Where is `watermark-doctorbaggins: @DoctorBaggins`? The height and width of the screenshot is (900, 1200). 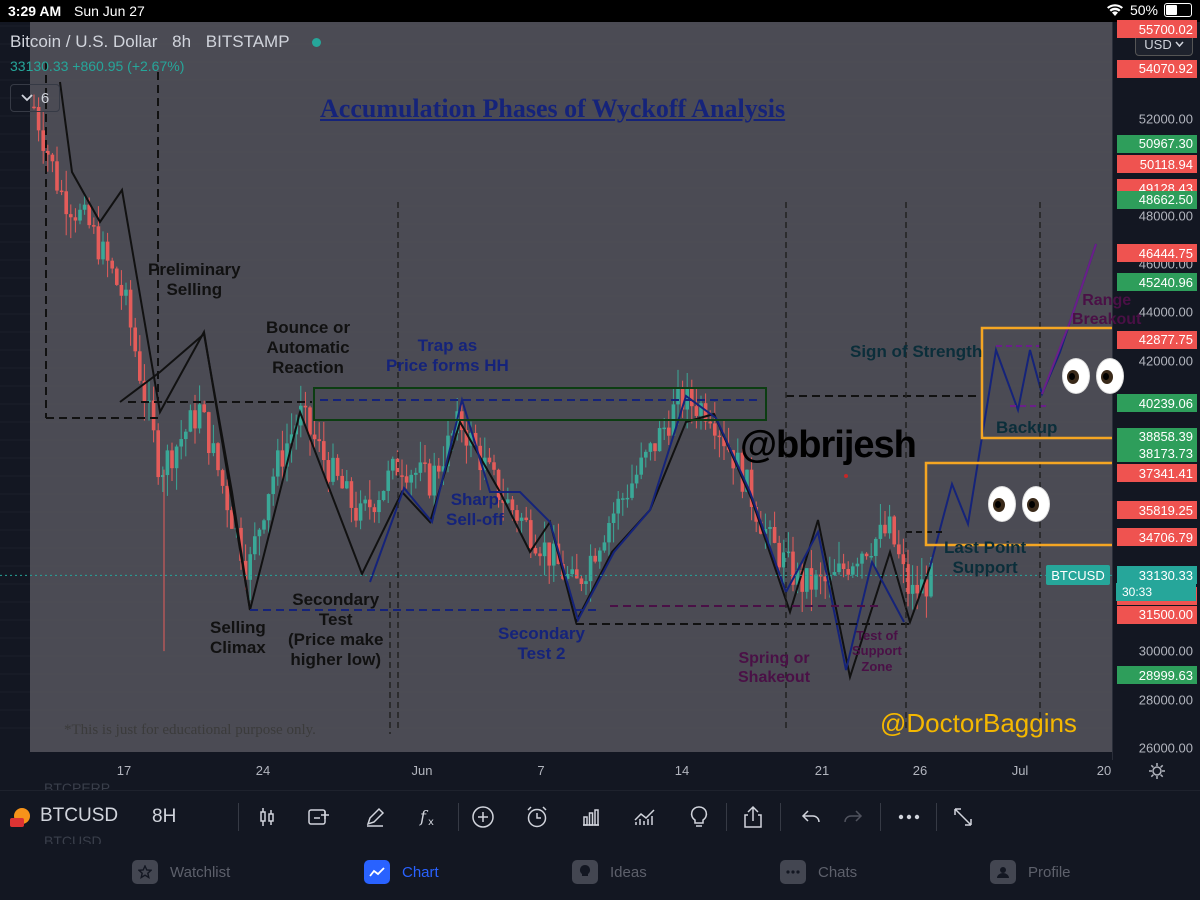
watermark-doctorbaggins: @DoctorBaggins is located at coordinates (978, 723).